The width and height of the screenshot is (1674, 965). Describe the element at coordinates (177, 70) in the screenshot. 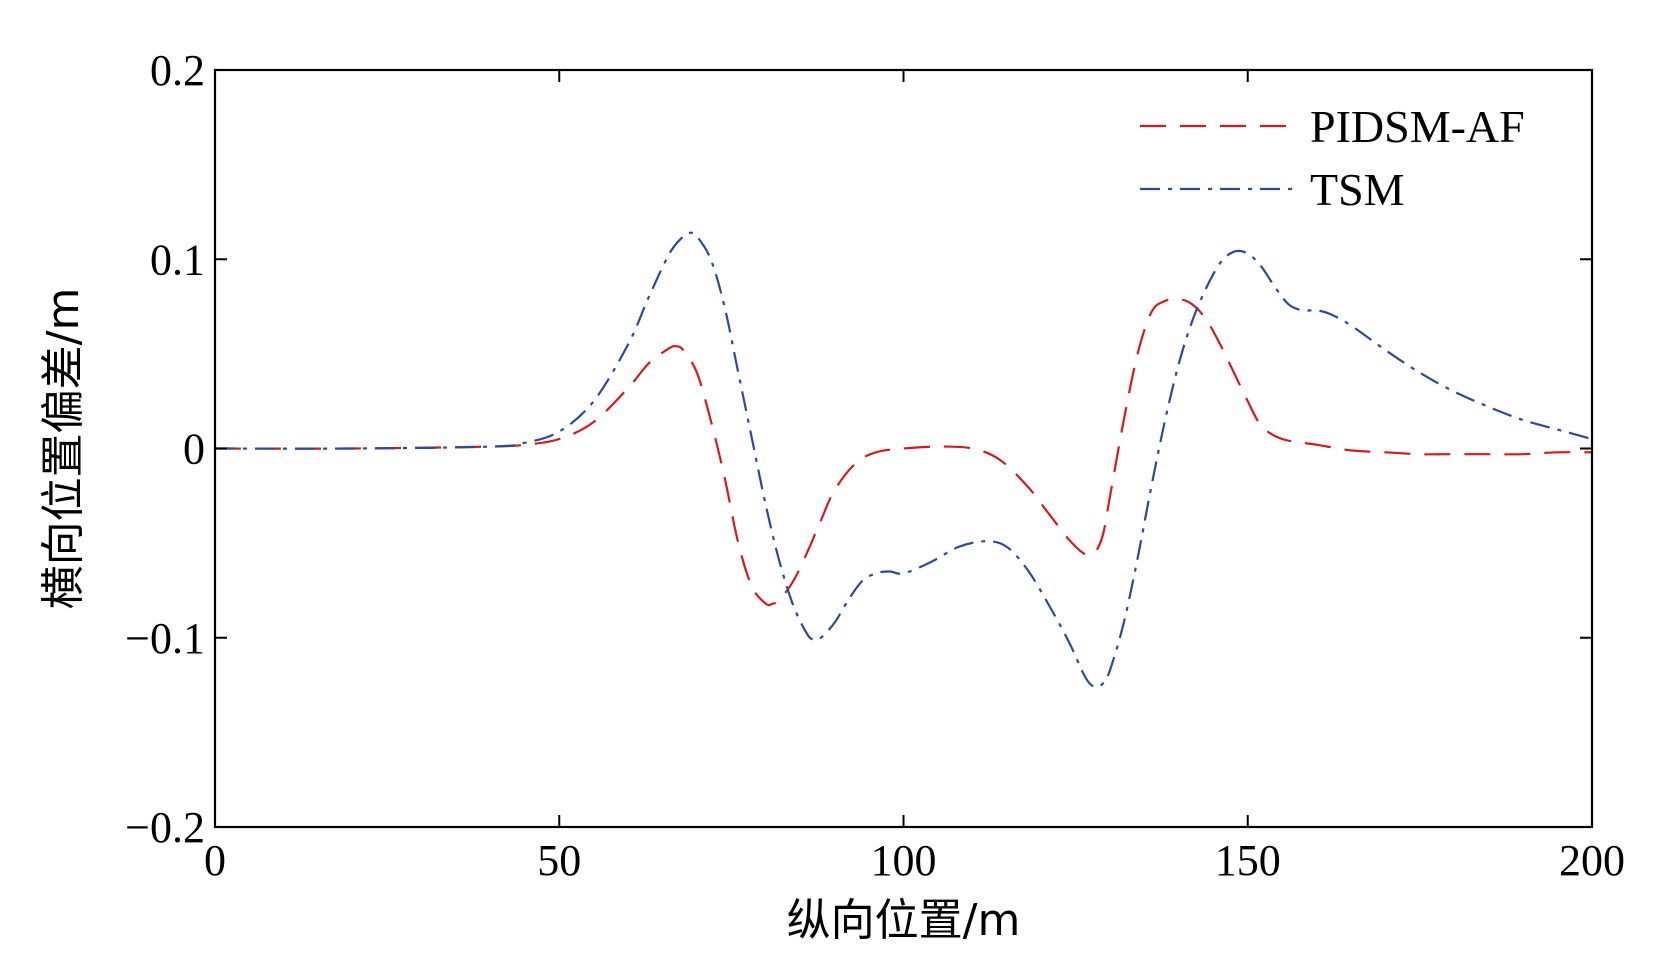

I see `y-tick-label: 0.2` at that location.